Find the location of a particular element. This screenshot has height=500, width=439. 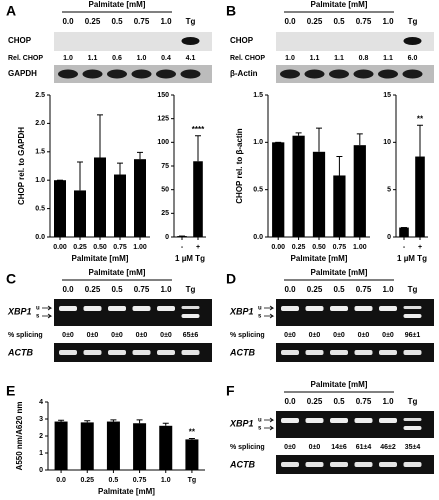

ratio-value: 1.1 is located at coordinates (93, 58).